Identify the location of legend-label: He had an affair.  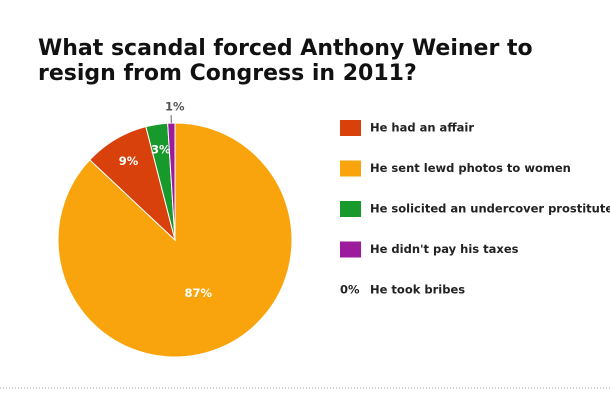
(422, 128).